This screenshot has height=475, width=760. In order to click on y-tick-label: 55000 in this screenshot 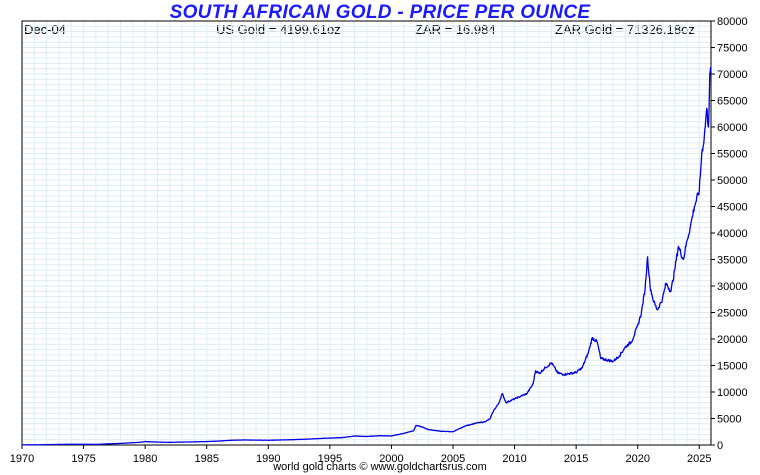, I will do `click(732, 155)`.